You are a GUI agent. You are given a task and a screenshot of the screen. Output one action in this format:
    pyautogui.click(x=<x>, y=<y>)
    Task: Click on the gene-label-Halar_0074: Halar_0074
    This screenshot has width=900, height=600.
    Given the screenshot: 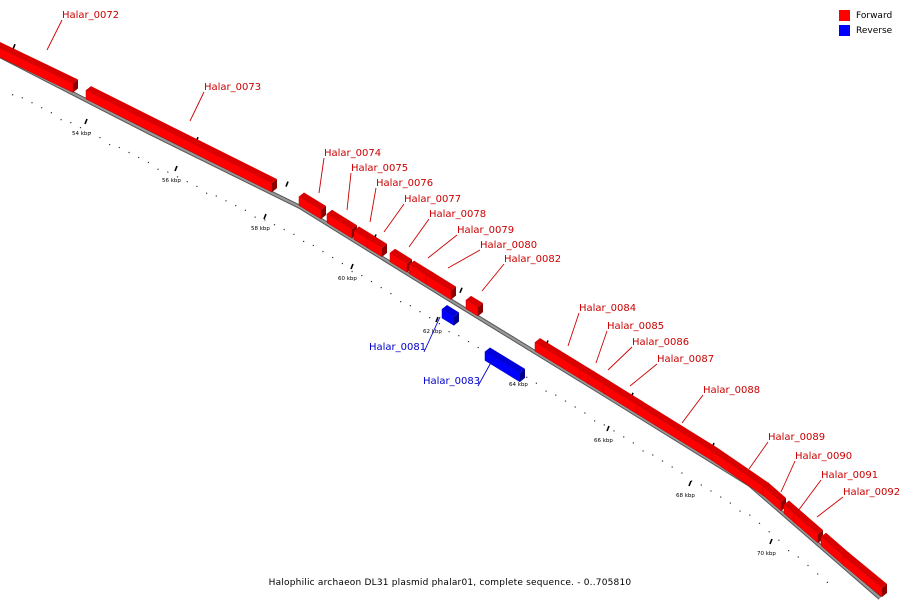 What is the action you would take?
    pyautogui.click(x=352, y=153)
    